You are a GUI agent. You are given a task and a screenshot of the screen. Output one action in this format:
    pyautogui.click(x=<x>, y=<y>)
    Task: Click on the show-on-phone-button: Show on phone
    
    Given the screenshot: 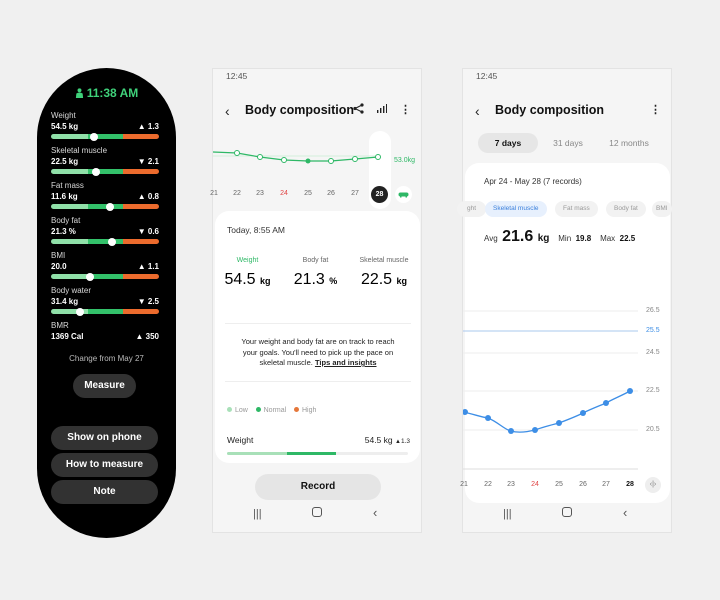 What is the action you would take?
    pyautogui.click(x=104, y=438)
    